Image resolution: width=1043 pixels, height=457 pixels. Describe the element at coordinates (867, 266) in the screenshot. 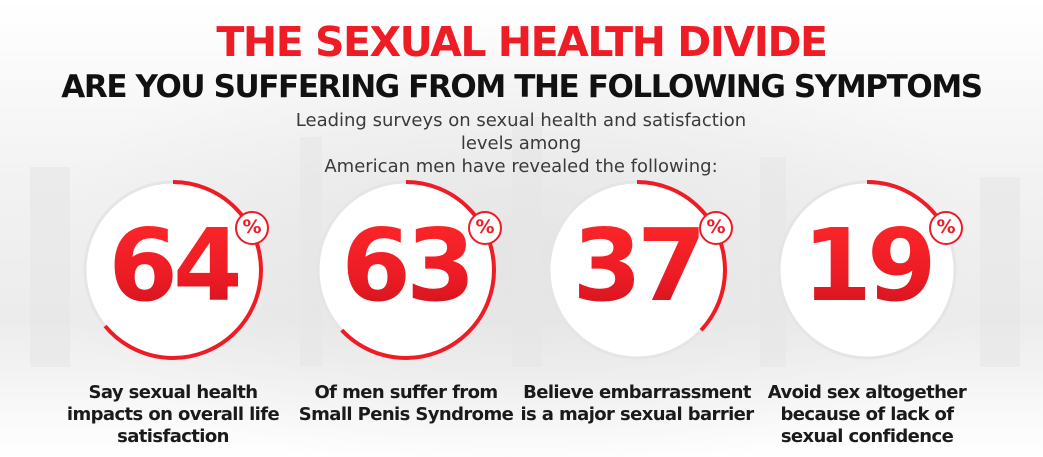

I see `stat-value: 19` at that location.